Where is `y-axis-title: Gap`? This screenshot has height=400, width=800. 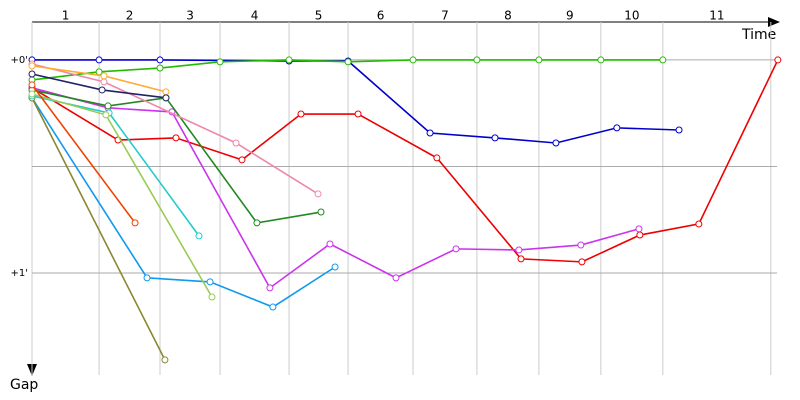 y-axis-title: Gap is located at coordinates (24, 385).